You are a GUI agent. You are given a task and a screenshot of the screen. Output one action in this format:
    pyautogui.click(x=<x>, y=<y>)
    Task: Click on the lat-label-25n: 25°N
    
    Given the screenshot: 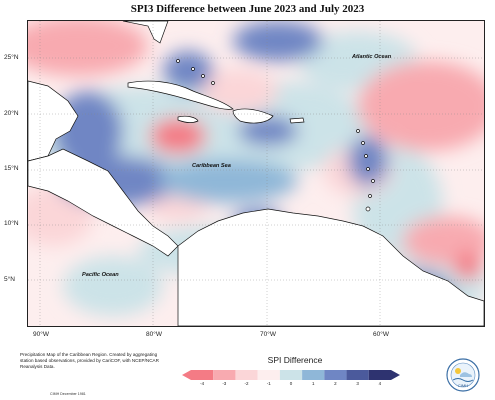 What is the action you would take?
    pyautogui.click(x=11, y=57)
    